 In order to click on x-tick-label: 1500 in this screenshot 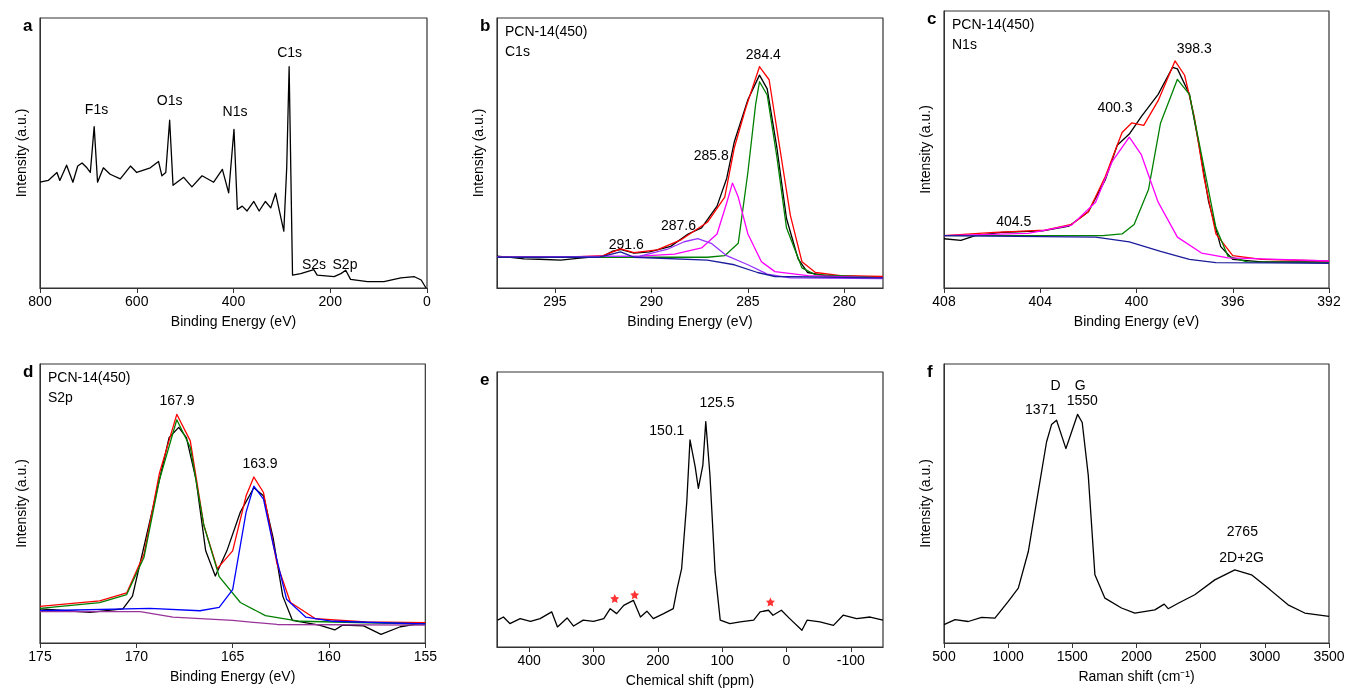, I will do `click(1072, 656)`.